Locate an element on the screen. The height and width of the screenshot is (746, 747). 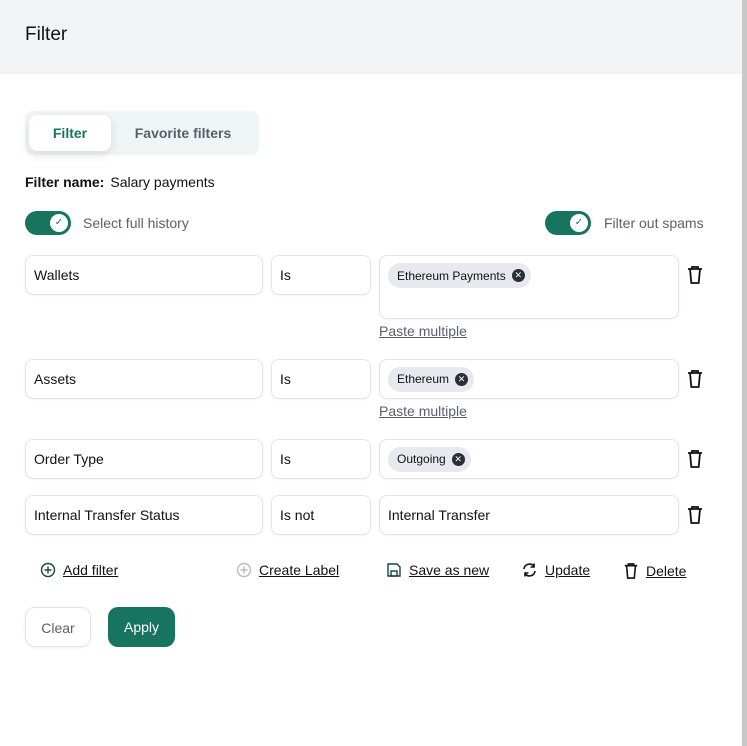
tab-favorite-filters: Favorite filters is located at coordinates (183, 133).